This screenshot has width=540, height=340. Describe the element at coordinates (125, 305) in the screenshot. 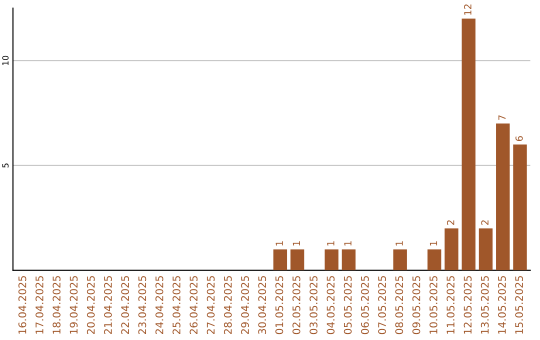

I see `x-tick-label: 22.04.2025` at that location.